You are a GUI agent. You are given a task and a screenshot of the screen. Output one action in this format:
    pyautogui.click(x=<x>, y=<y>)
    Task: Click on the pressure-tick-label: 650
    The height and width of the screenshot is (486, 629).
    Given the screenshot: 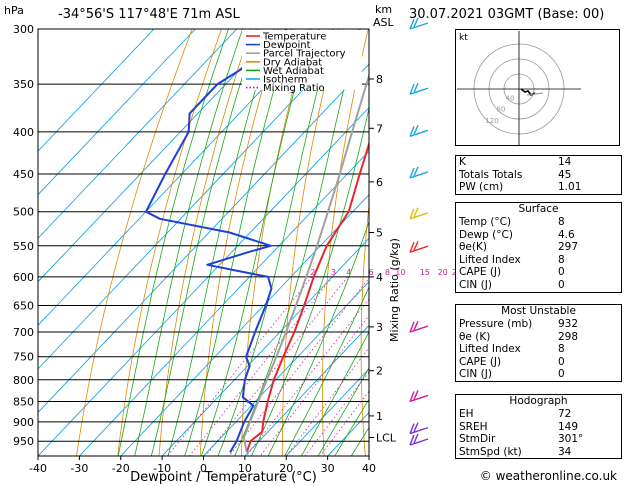 What is the action you would take?
    pyautogui.click(x=23, y=306)
    